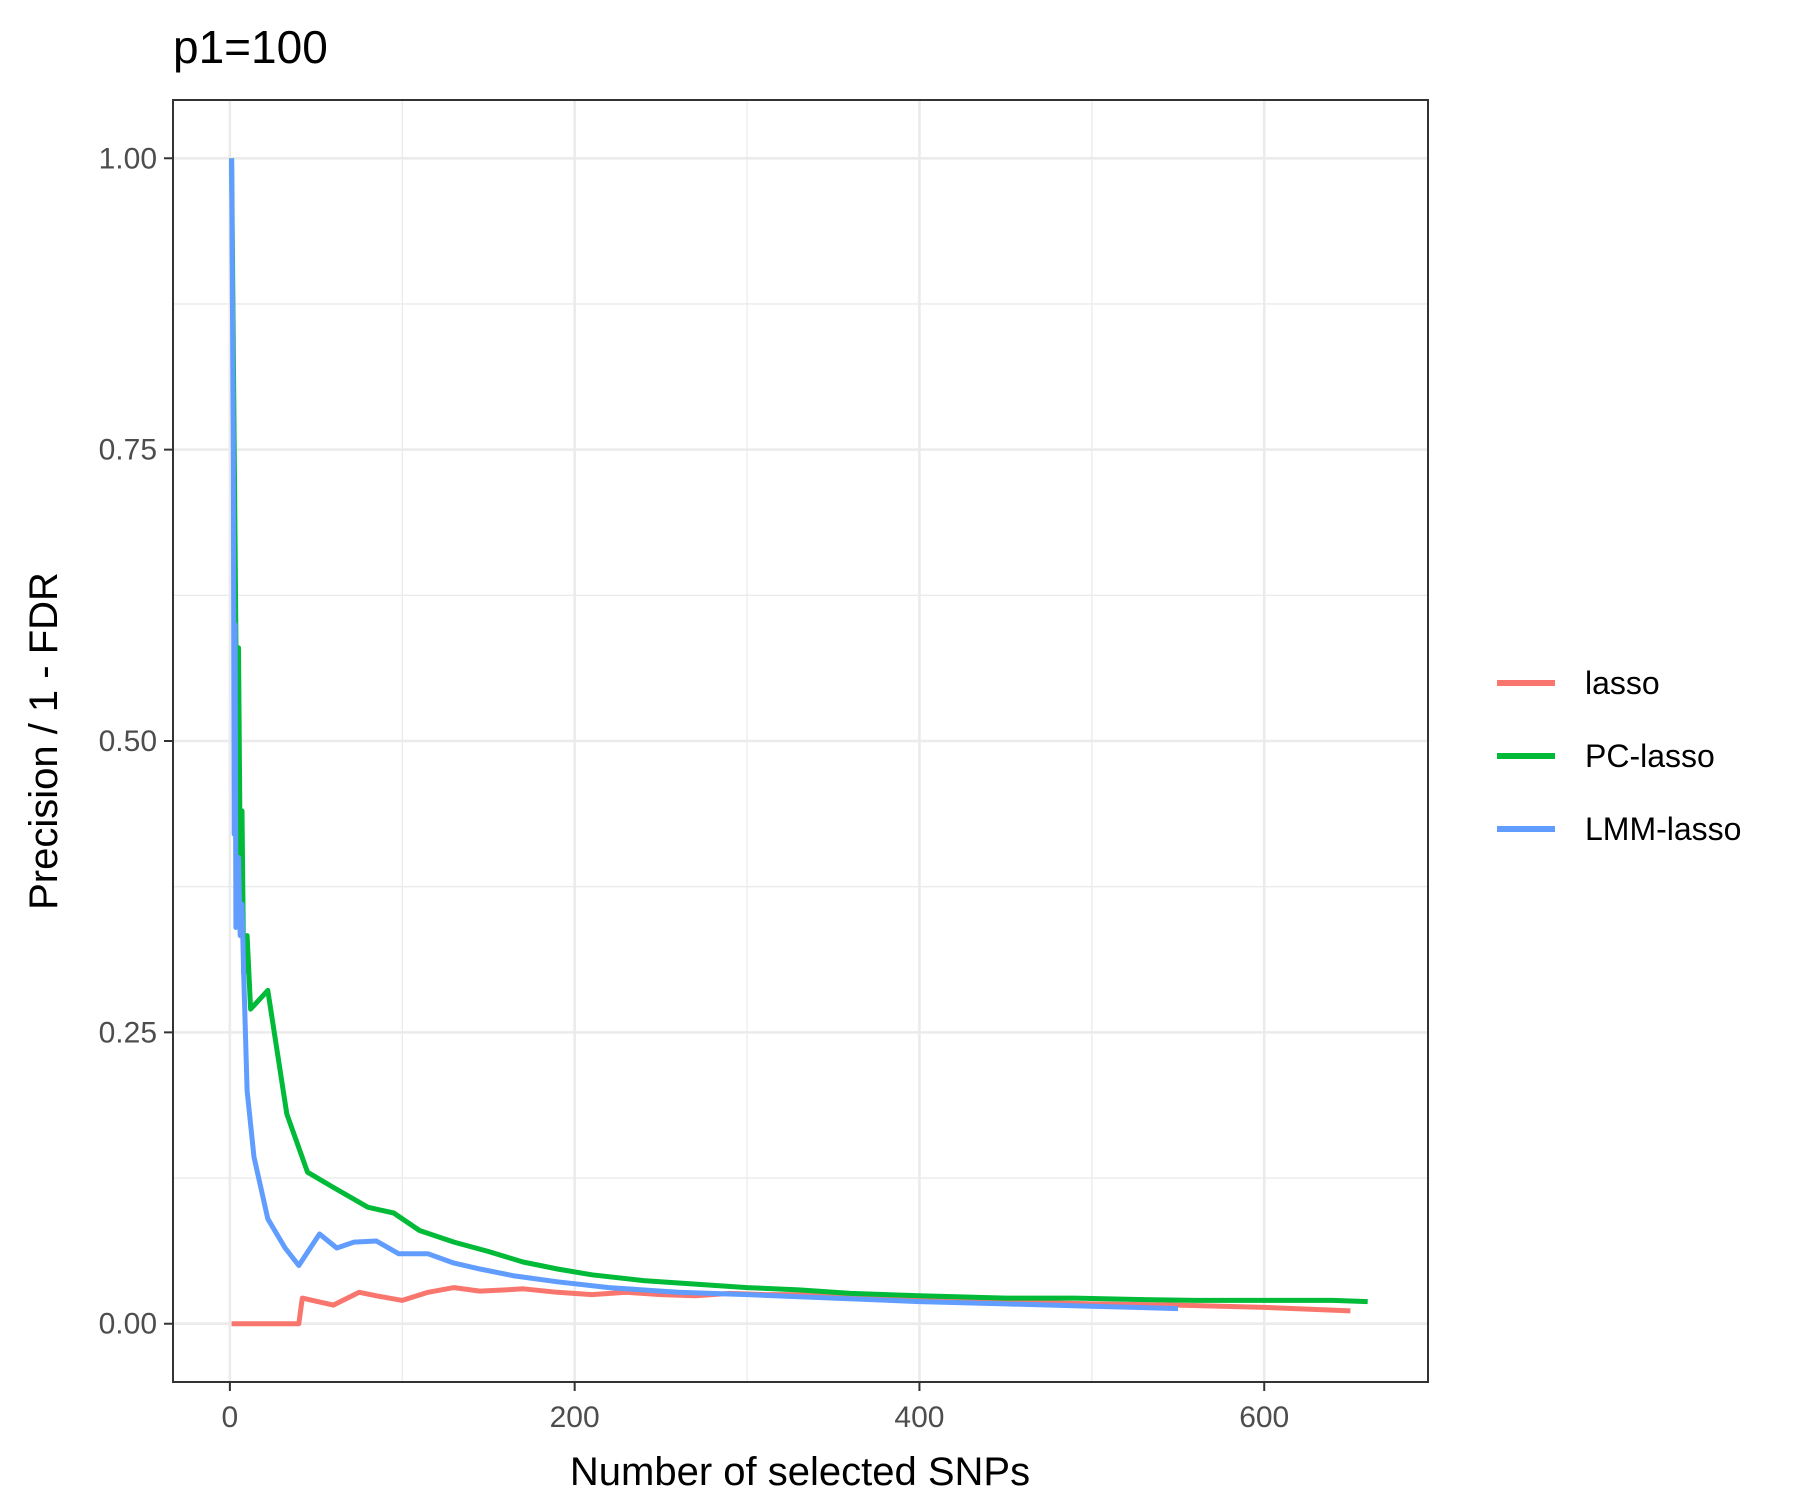 This screenshot has width=1800, height=1500. I want to click on y-tick-label: 0.50, so click(128, 741).